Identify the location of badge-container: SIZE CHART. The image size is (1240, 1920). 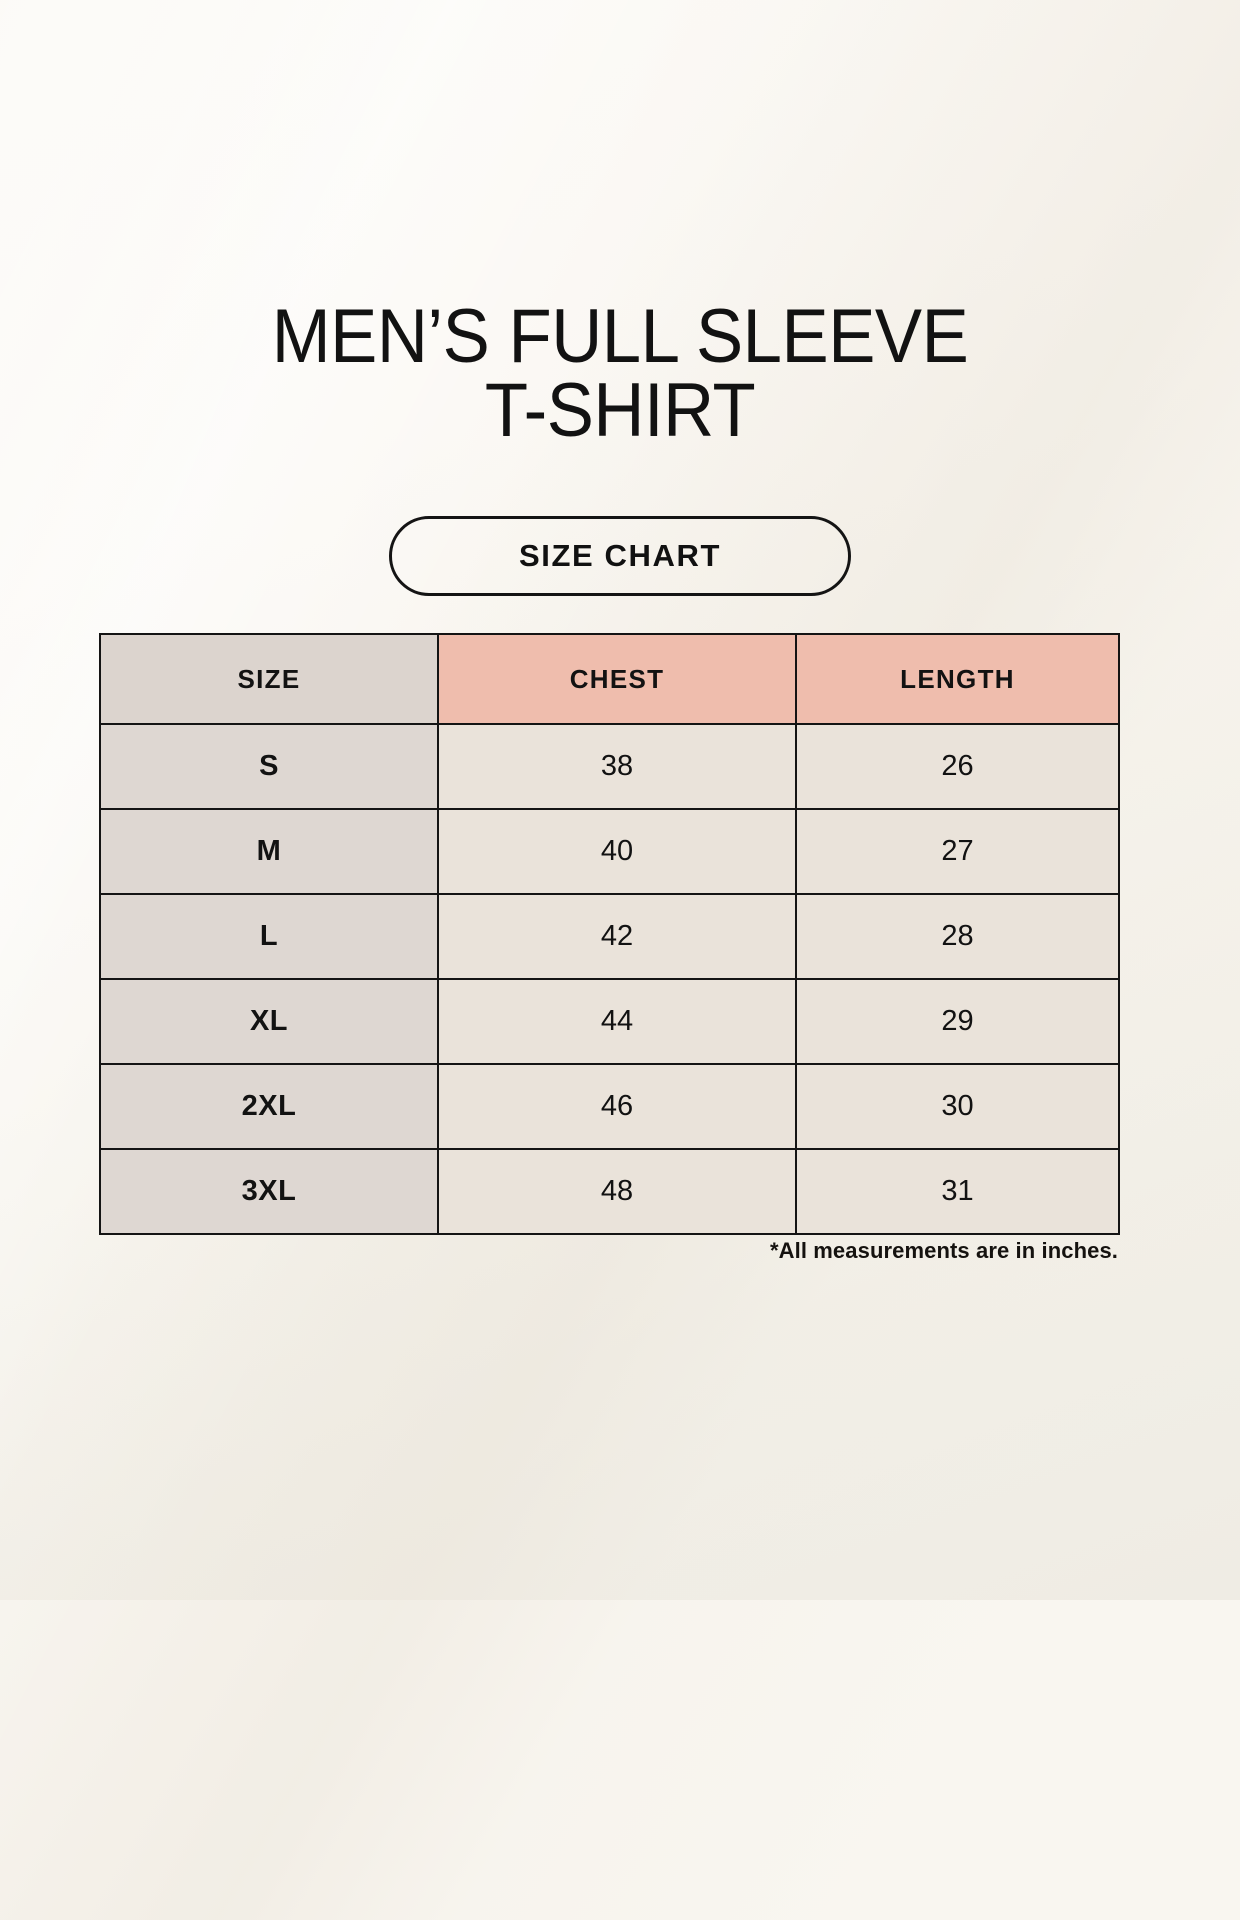
(620, 556).